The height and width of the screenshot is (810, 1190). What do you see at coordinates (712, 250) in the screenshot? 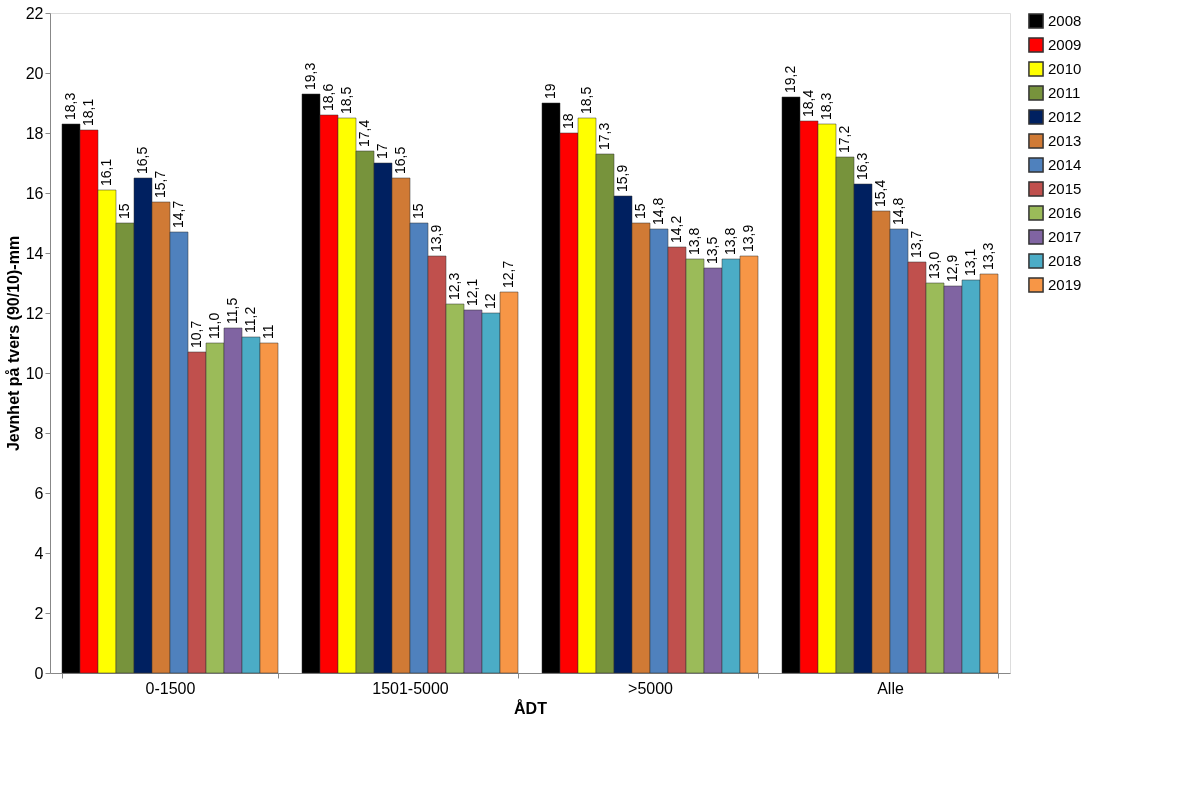
I see `data-label: 13,5` at bounding box center [712, 250].